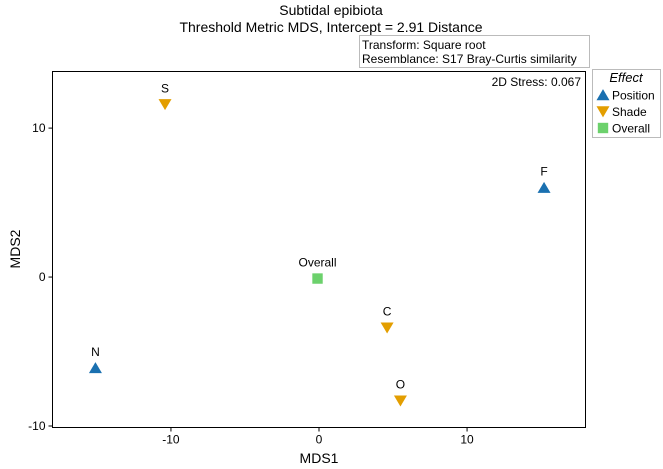 The image size is (663, 469). I want to click on x-tick-label: -10, so click(171, 440).